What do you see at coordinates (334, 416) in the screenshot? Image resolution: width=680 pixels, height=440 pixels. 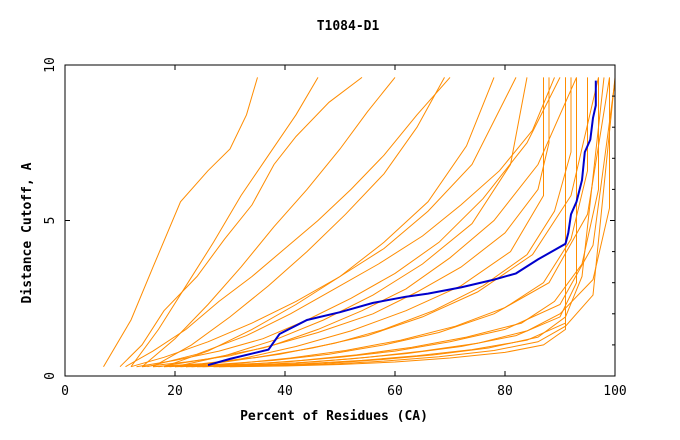 I see `x-axis-title: Percent of Residues (CA)` at bounding box center [334, 416].